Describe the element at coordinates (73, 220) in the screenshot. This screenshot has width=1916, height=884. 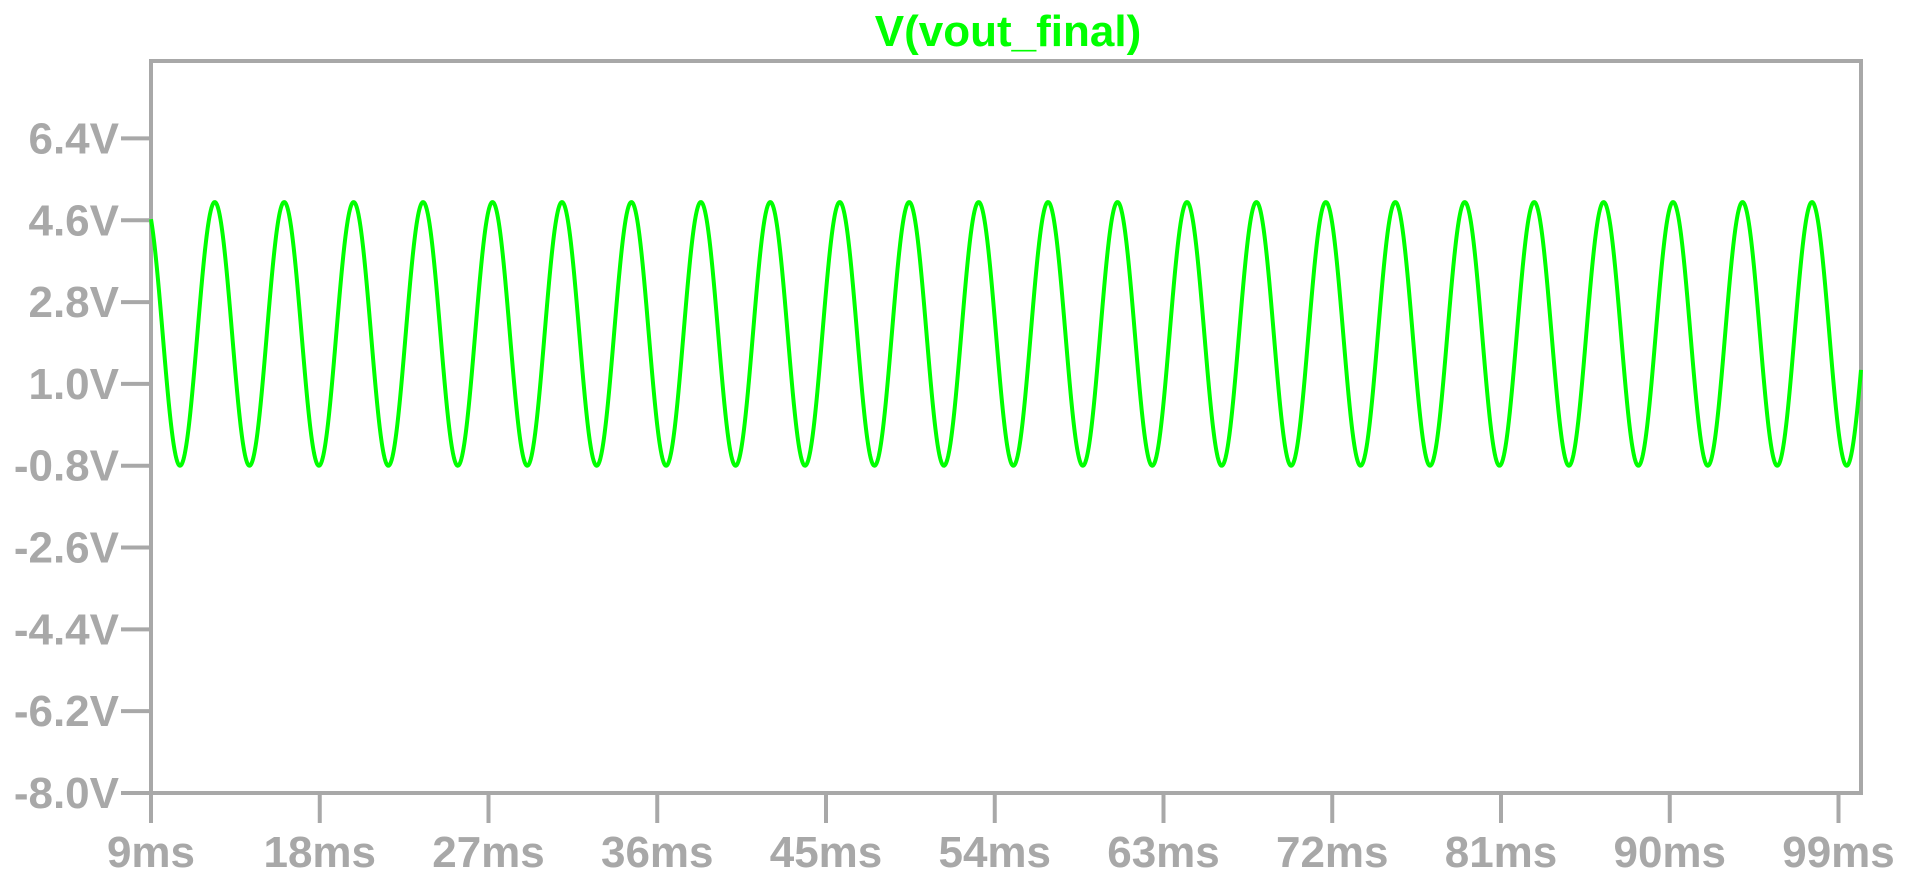
I see `y-tick-label: 4.6V` at that location.